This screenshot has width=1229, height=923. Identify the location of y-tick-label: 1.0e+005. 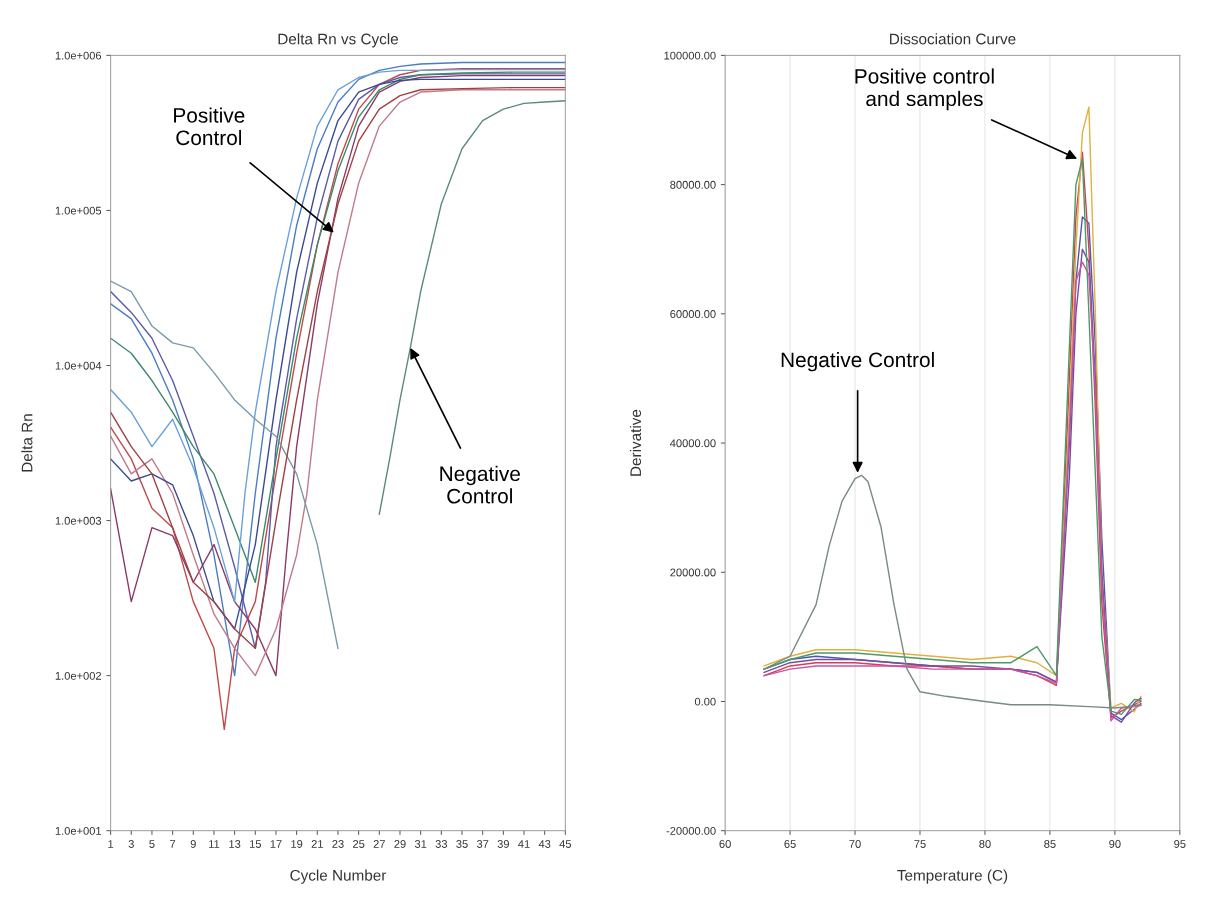
(78, 210).